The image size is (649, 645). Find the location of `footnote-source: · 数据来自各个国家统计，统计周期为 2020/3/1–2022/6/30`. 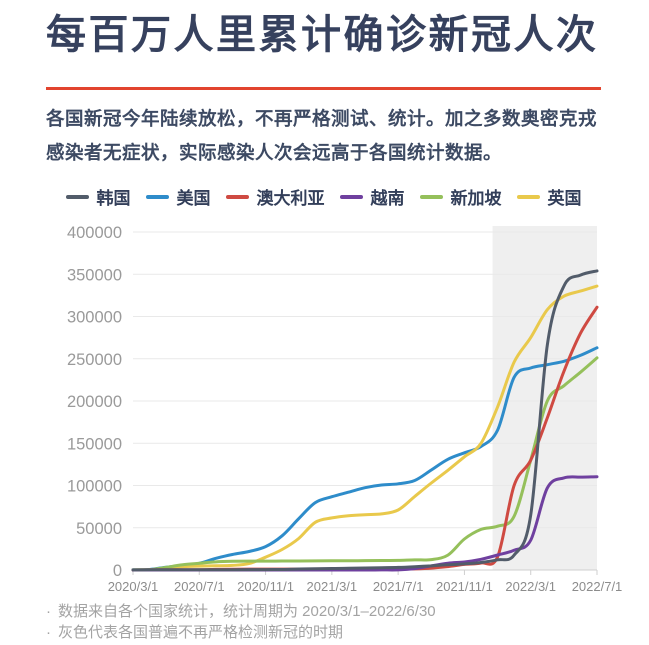

footnote-source: · 数据来自各个国家统计，统计周期为 2020/3/1–2022/6/30 is located at coordinates (241, 611).